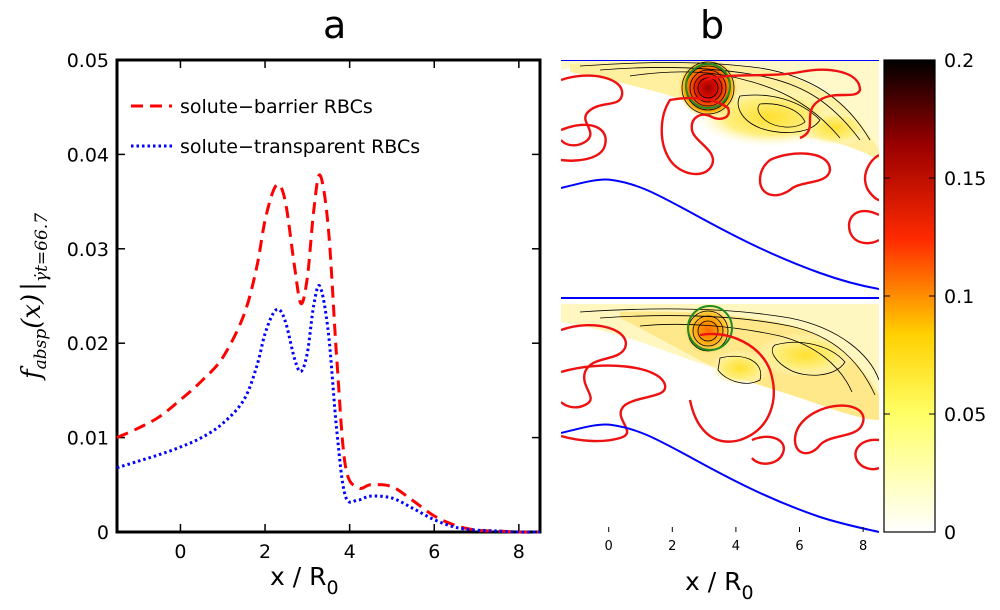 The width and height of the screenshot is (1000, 610). Describe the element at coordinates (298, 576) in the screenshot. I see `panel-a-xlabel-main: x / R` at that location.